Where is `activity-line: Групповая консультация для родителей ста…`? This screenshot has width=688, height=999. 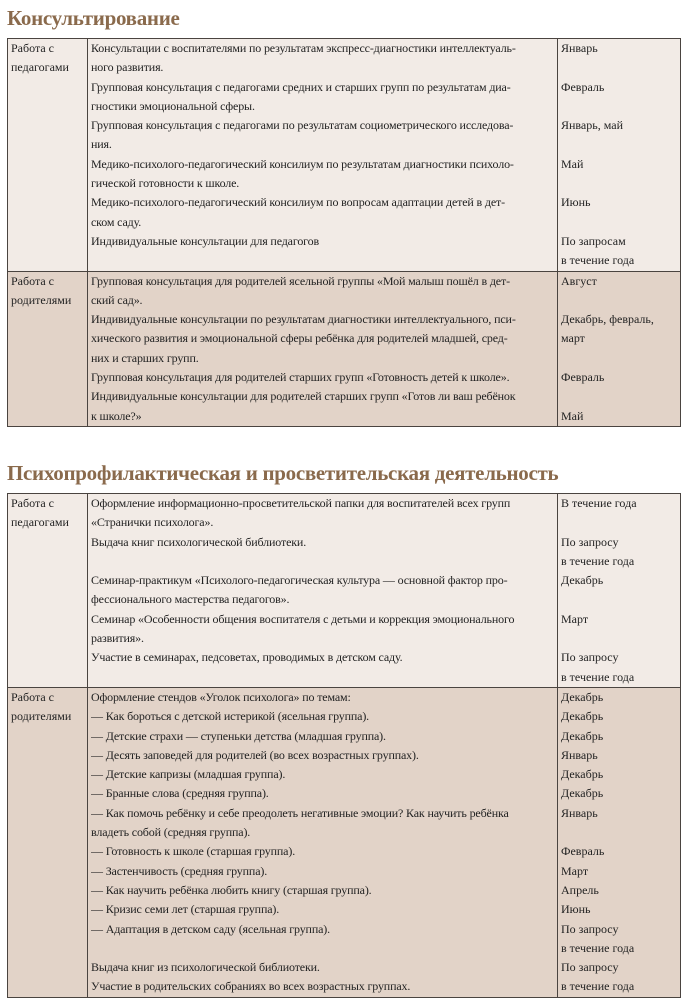 activity-line: Групповая консультация для родителей ста… is located at coordinates (300, 377).